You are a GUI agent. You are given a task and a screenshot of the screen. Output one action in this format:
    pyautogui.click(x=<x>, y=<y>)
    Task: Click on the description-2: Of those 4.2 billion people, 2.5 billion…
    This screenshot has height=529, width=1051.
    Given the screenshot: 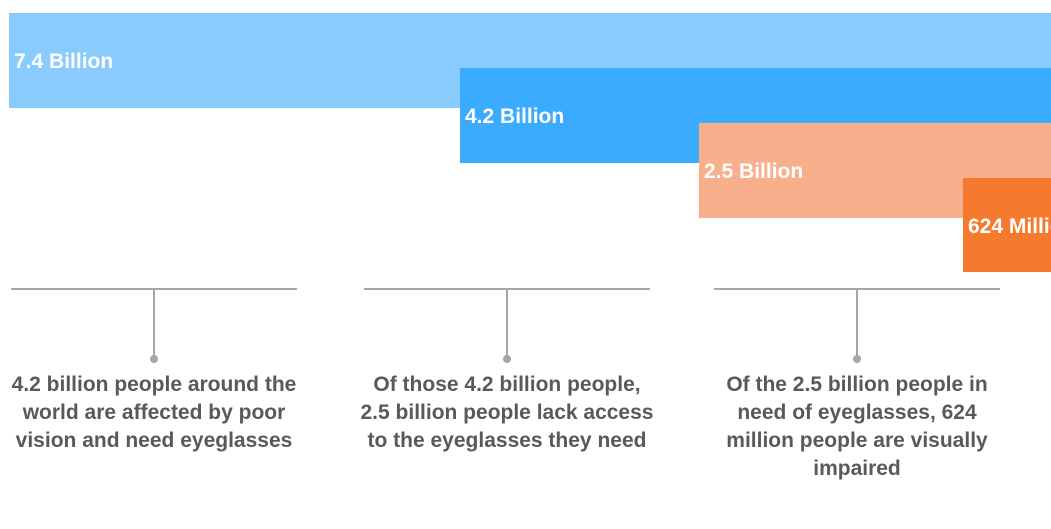 What is the action you would take?
    pyautogui.click(x=507, y=412)
    